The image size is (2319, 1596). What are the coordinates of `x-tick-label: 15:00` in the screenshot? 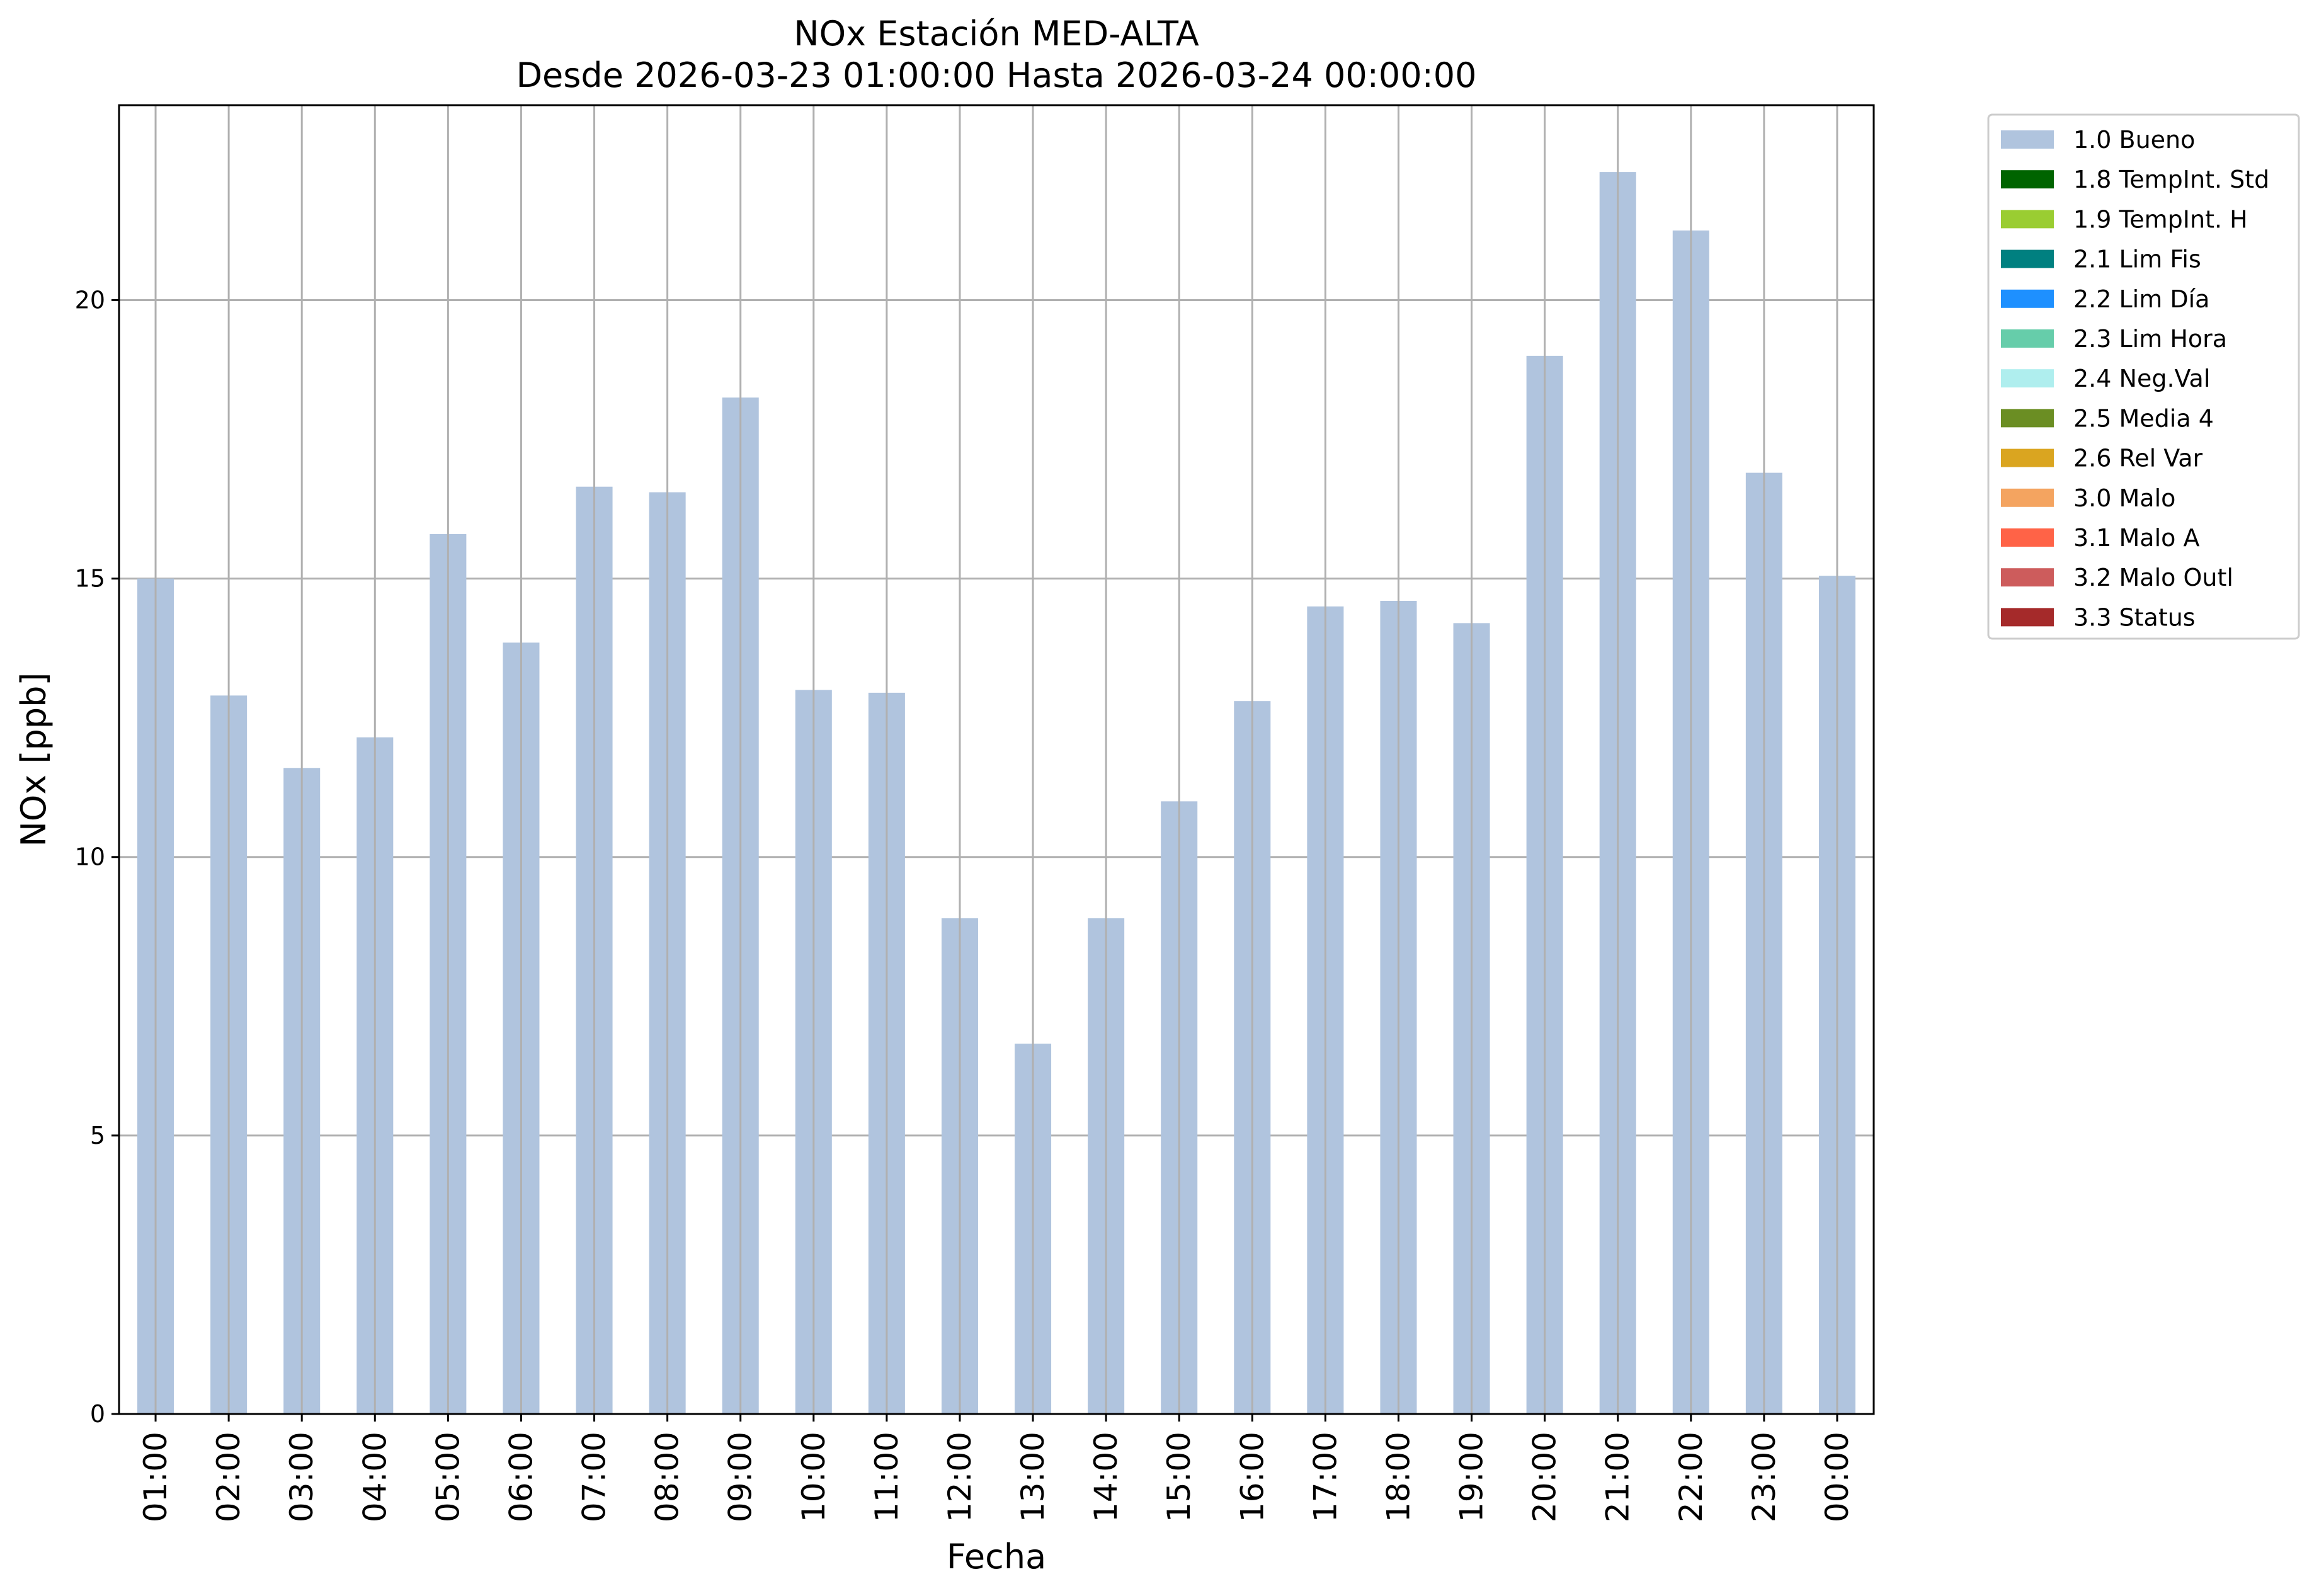 It's located at (1179, 1477).